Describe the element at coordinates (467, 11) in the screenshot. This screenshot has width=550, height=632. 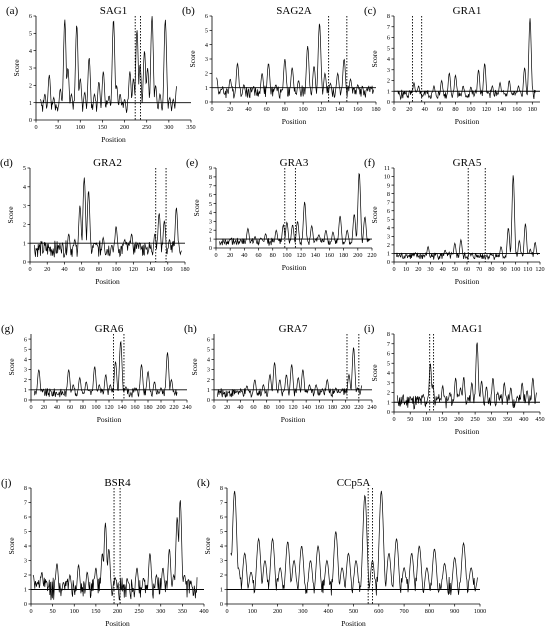
I see `panel-title: GRA1` at that location.